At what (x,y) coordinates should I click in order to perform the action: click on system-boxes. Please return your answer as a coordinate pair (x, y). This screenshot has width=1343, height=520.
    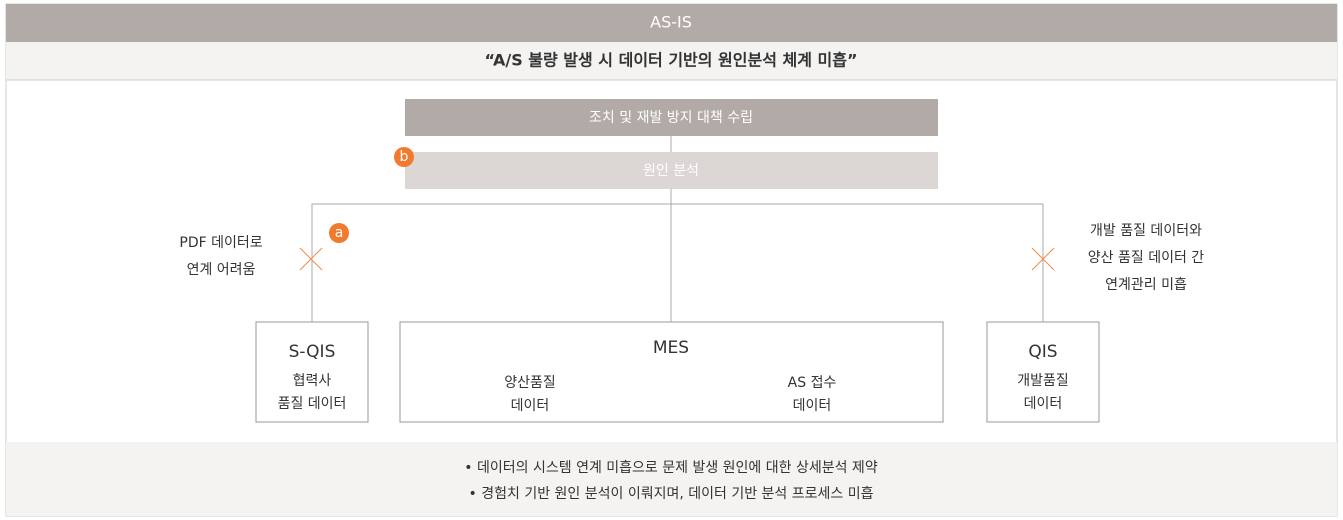
    Looking at the image, I should click on (677, 372).